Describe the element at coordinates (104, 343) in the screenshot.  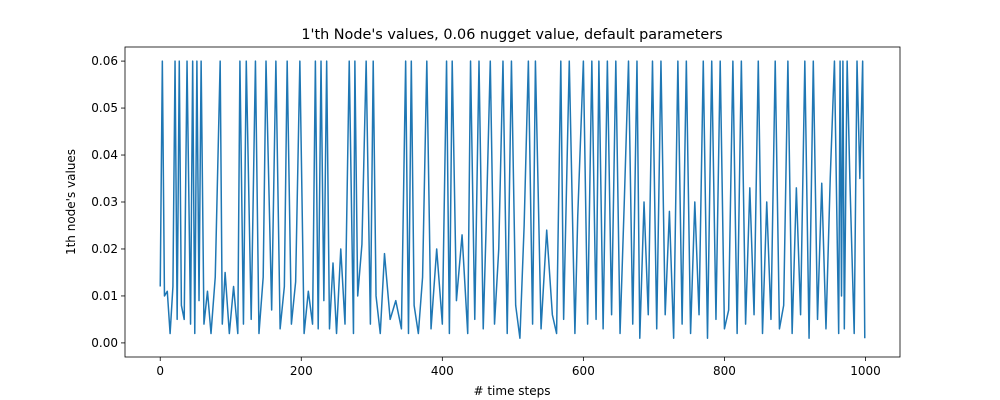
I see `y-tick-label: 0.00` at that location.